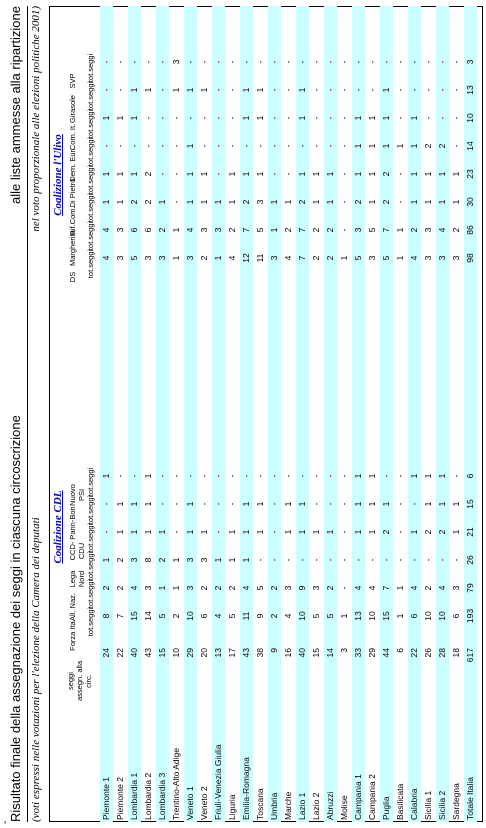 This screenshot has height=828, width=486. What do you see at coordinates (470, 655) in the screenshot?
I see `total-seats: 617` at bounding box center [470, 655].